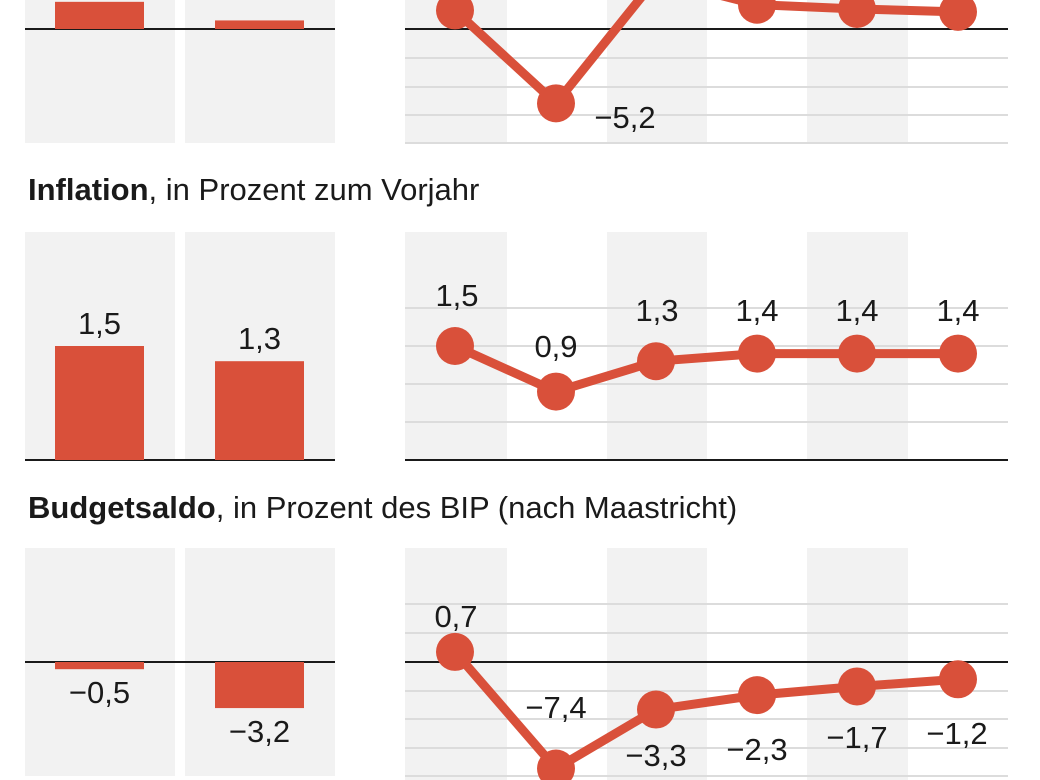 The image size is (1040, 780). I want to click on budget-title-rest: , in Prozent des BIP (nach Maastricht), so click(476, 507).